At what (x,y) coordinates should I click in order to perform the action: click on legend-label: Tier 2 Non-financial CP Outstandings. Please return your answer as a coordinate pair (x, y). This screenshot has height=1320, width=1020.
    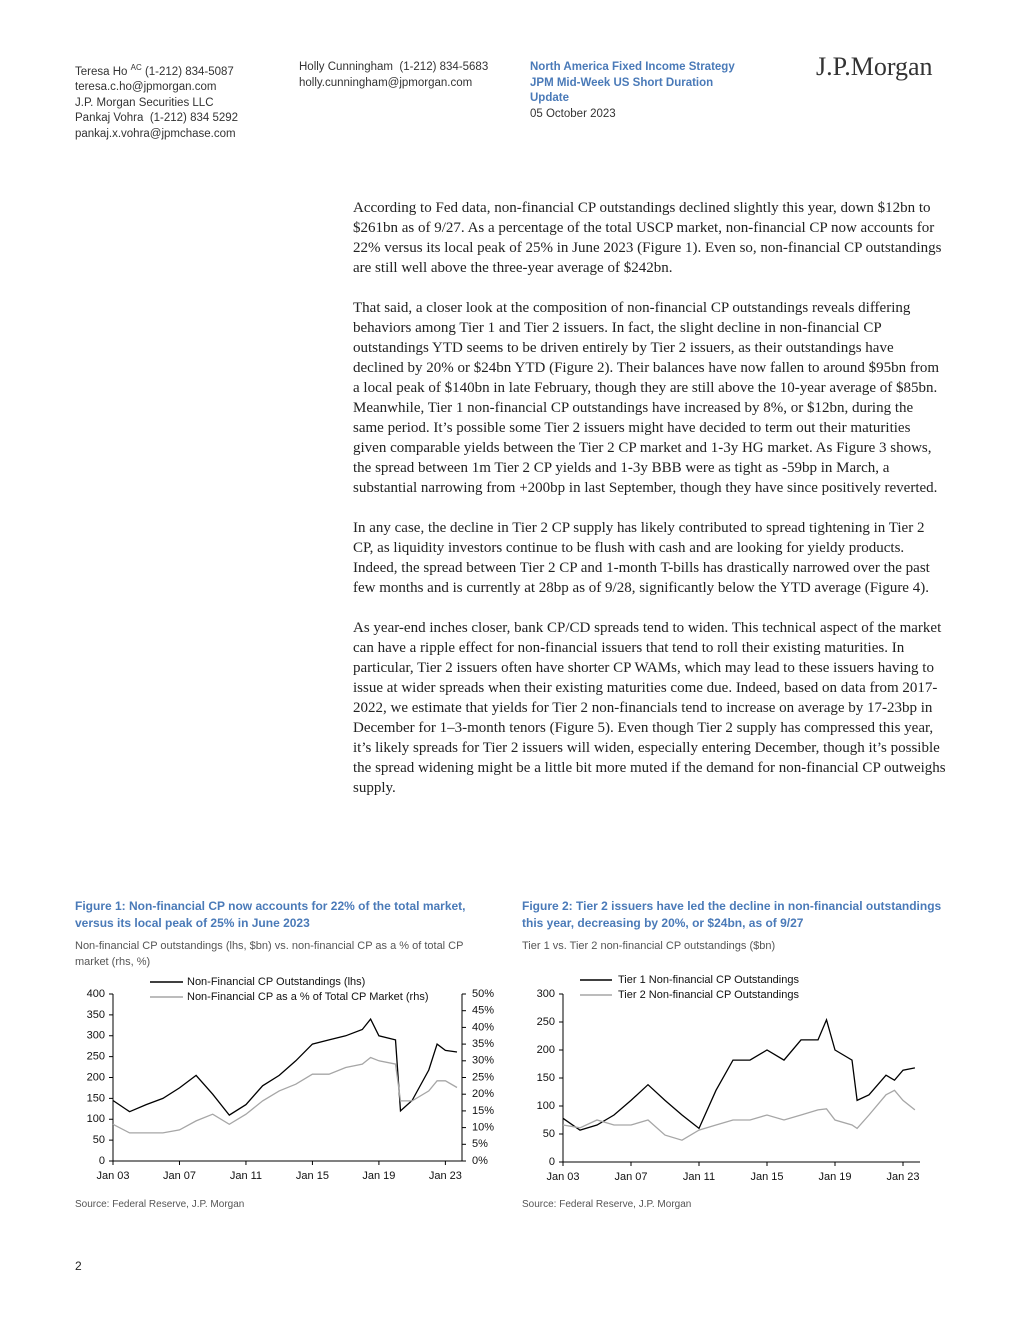
    Looking at the image, I should click on (708, 995).